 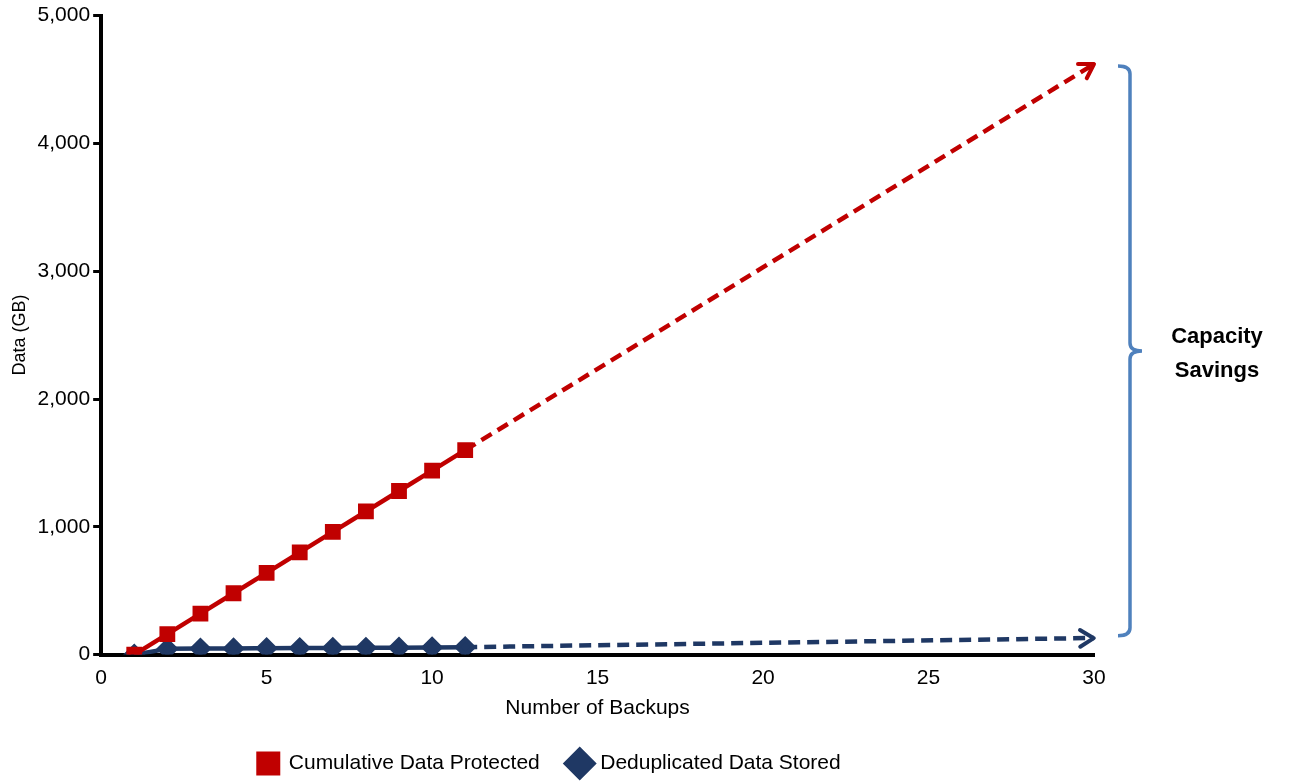 I want to click on y-tick-label: 2,000, so click(x=64, y=397).